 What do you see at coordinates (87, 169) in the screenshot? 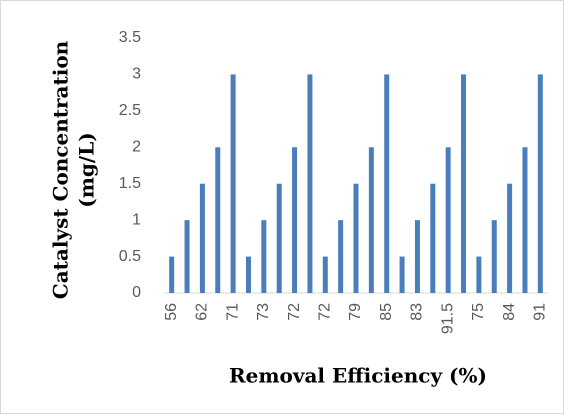
I see `y-axis-title: (mg/L)` at bounding box center [87, 169].